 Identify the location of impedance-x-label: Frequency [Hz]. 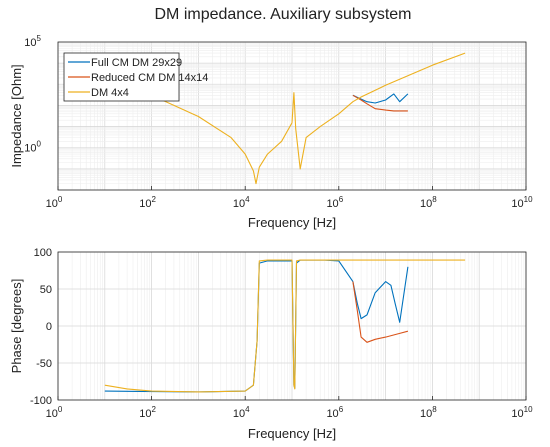
(292, 222).